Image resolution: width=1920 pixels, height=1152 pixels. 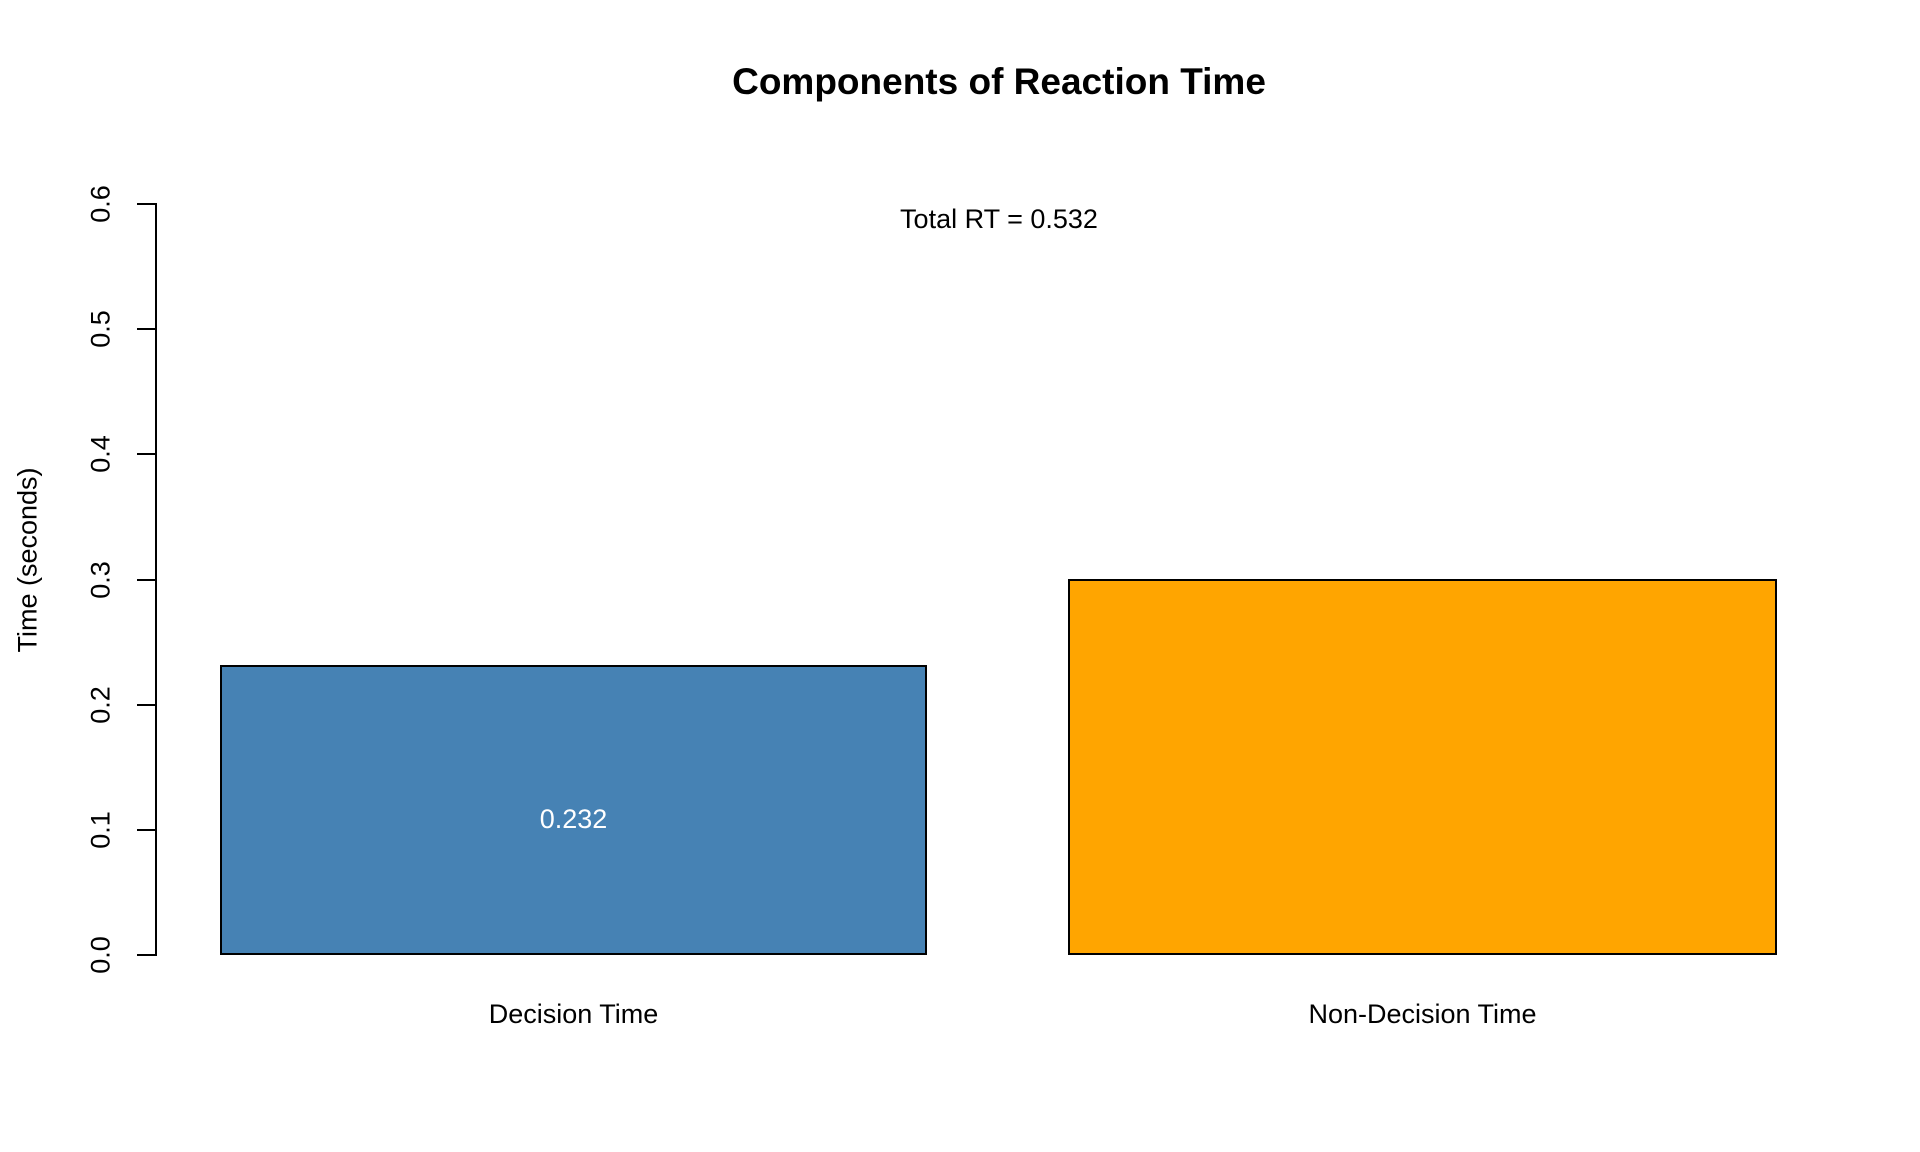 What do you see at coordinates (100, 204) in the screenshot?
I see `y-axis-tick-label: 0.6` at bounding box center [100, 204].